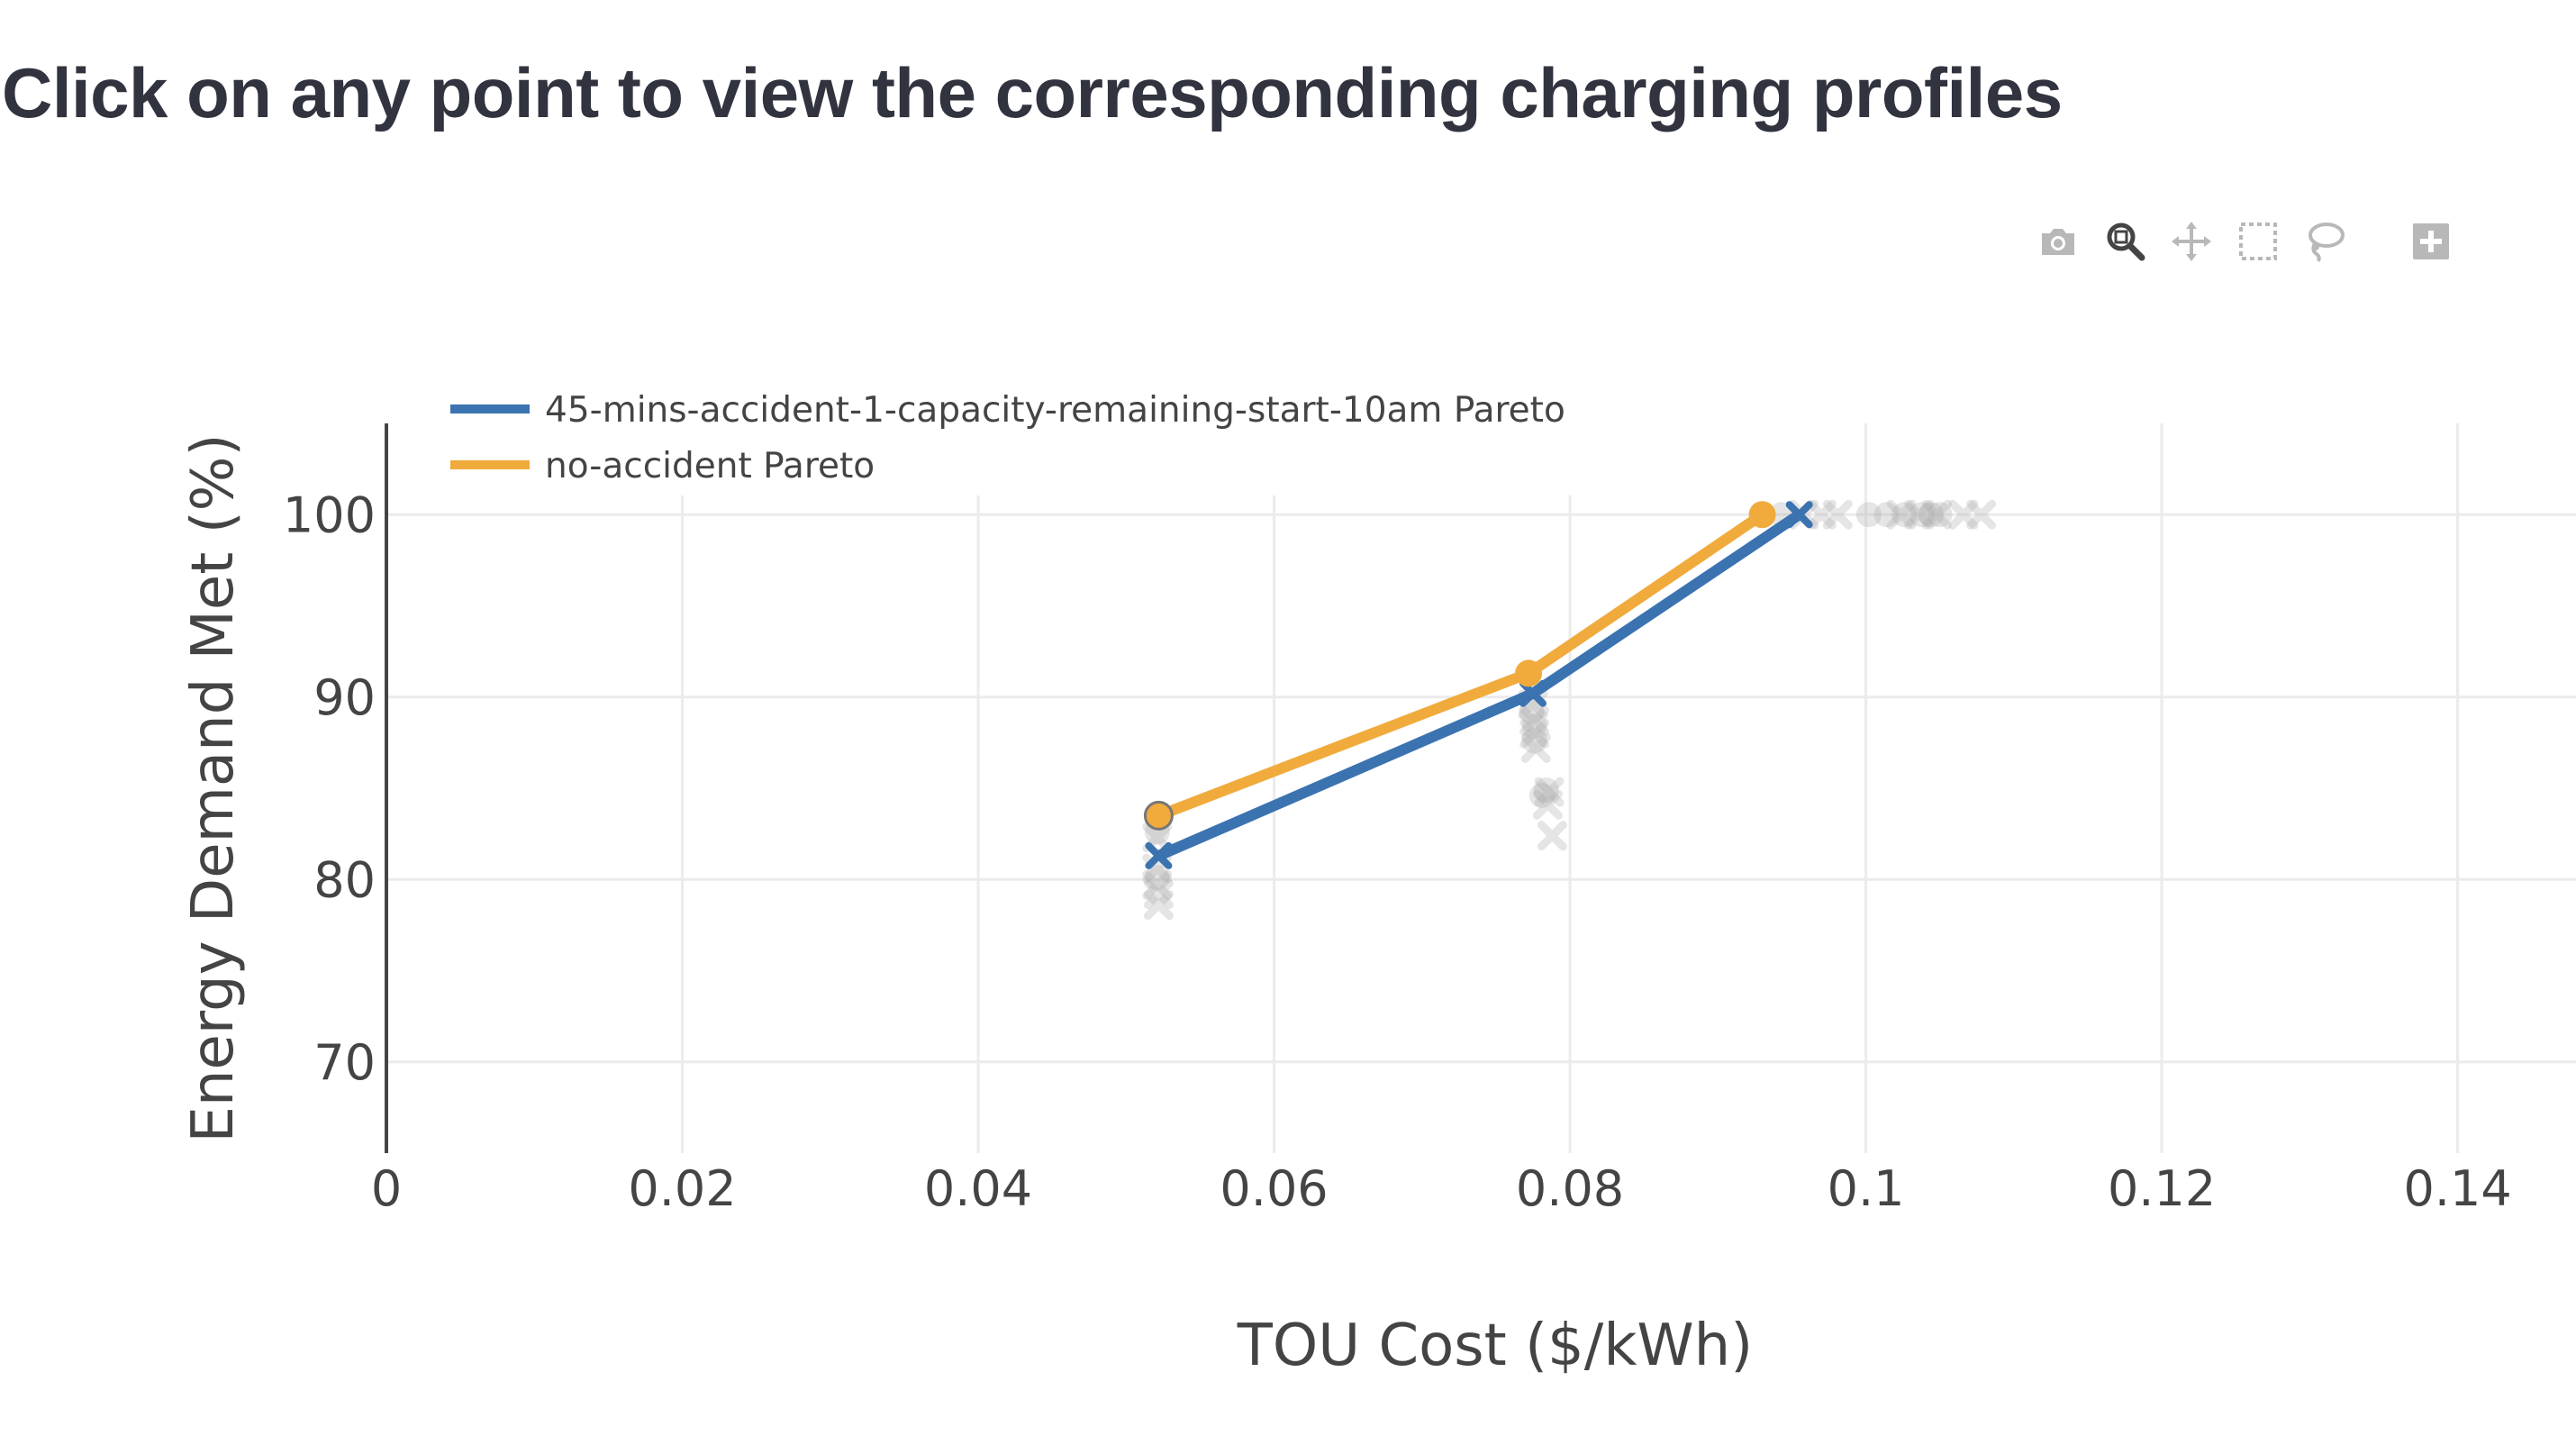 This screenshot has height=1445, width=2576. What do you see at coordinates (1274, 1188) in the screenshot?
I see `x-tick-label-3: 0.06` at bounding box center [1274, 1188].